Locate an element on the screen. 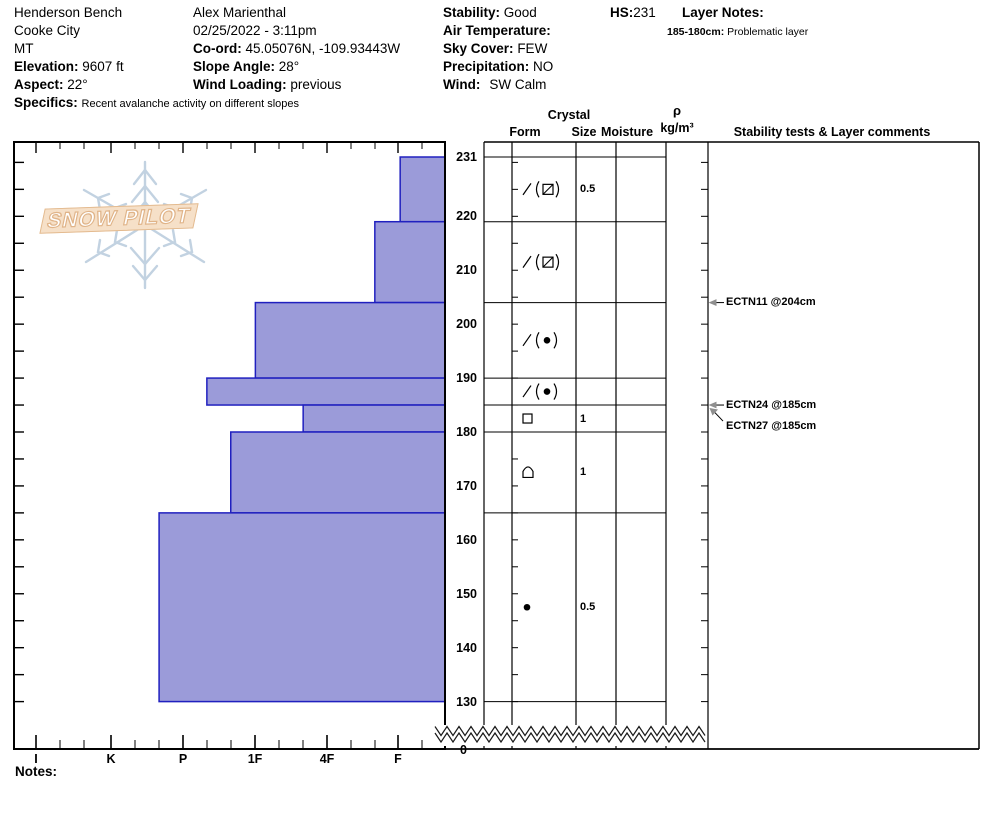  layer-notes-heading: Layer Notes: is located at coordinates (723, 12).